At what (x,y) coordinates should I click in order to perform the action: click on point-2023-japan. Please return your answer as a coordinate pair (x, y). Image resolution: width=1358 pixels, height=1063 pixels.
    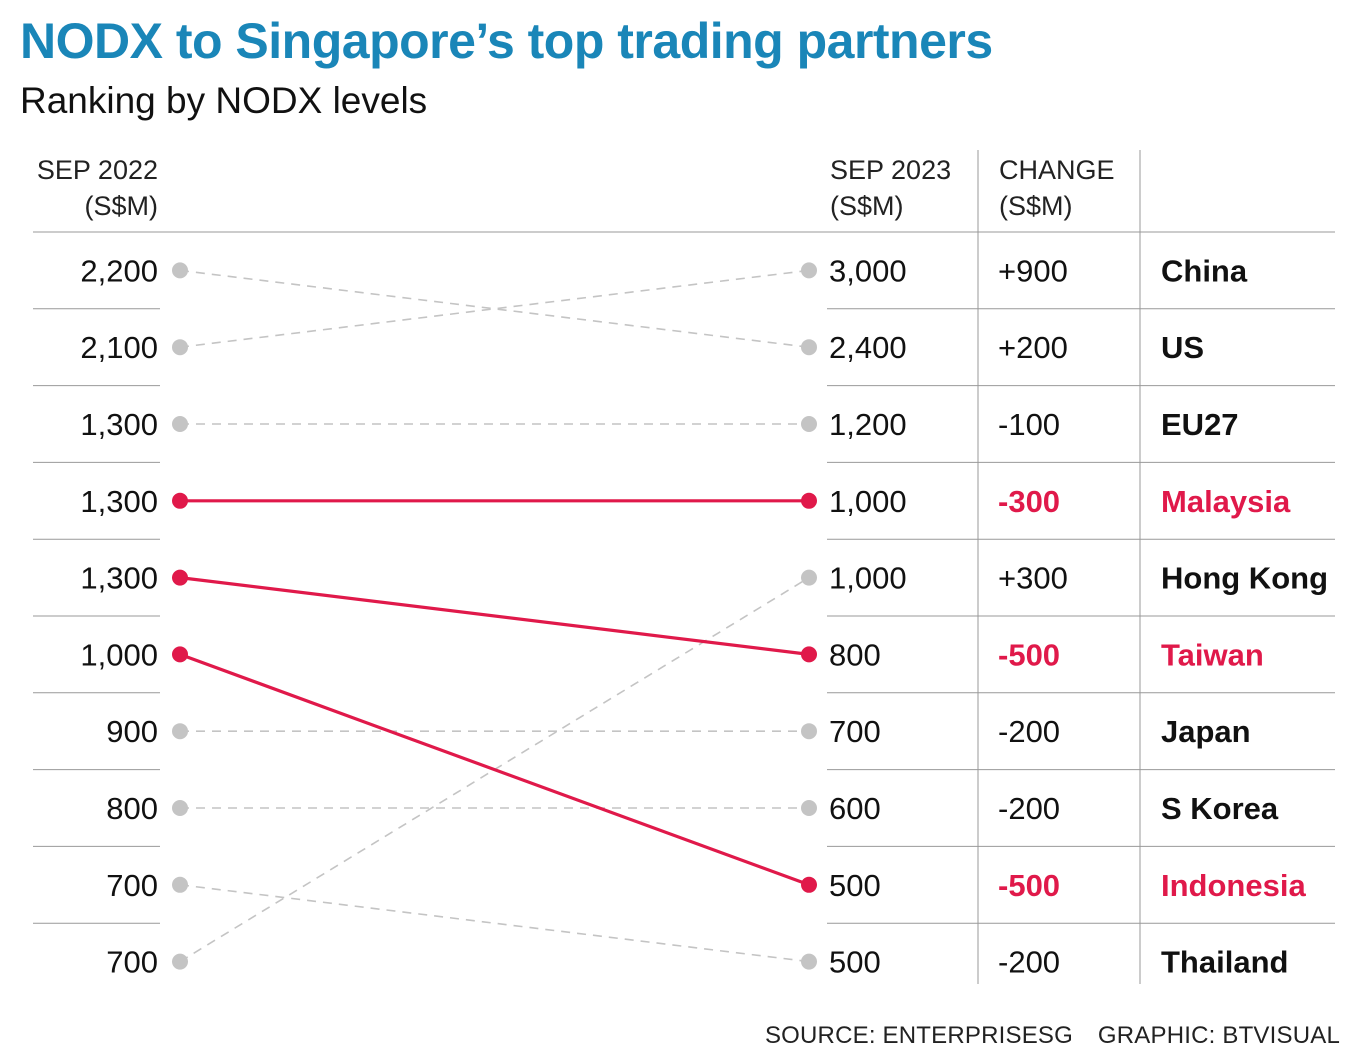
    Looking at the image, I should click on (809, 731).